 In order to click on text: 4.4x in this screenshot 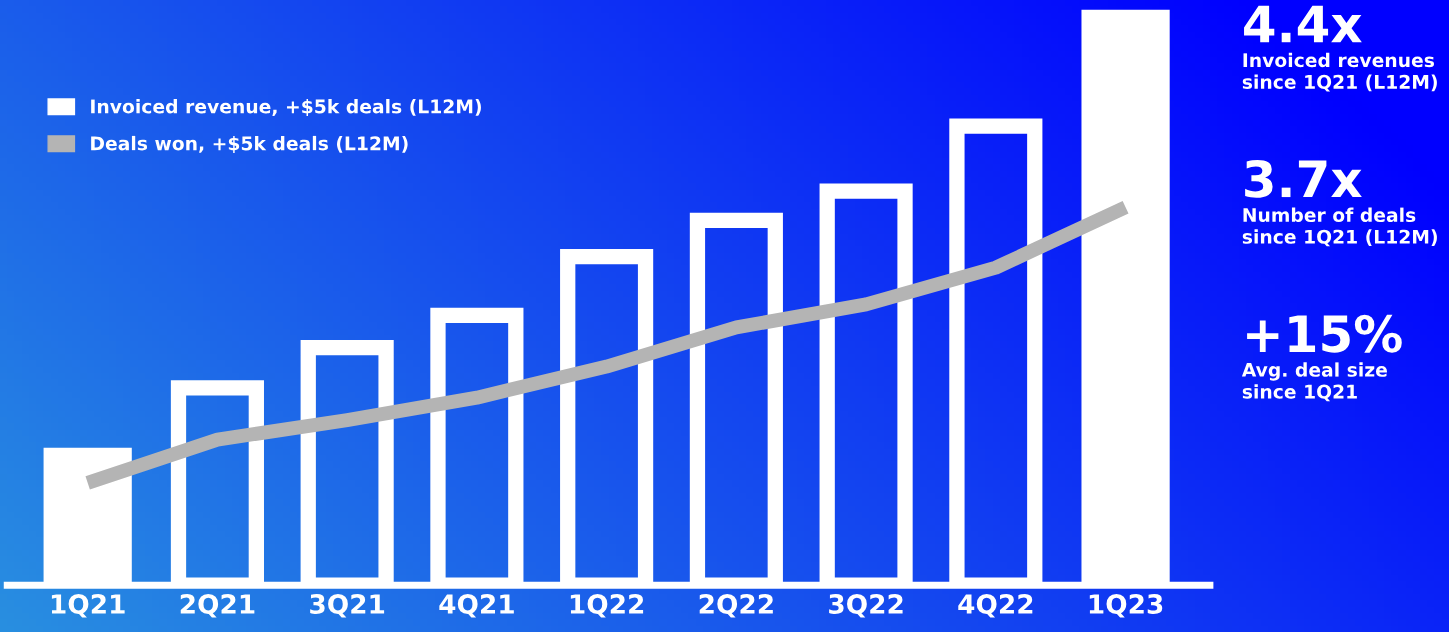, I will do `click(1303, 24)`.